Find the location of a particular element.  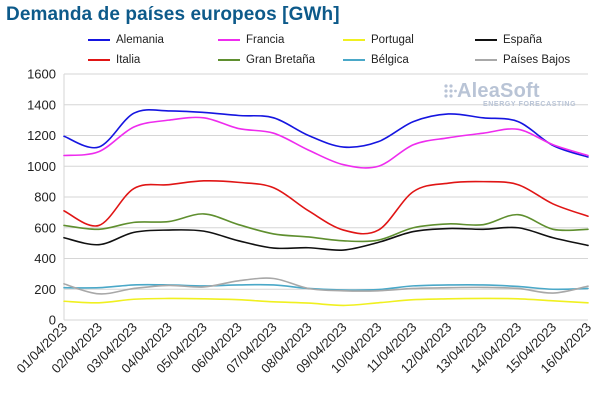

legend-label-portugal: Portugal is located at coordinates (392, 40).